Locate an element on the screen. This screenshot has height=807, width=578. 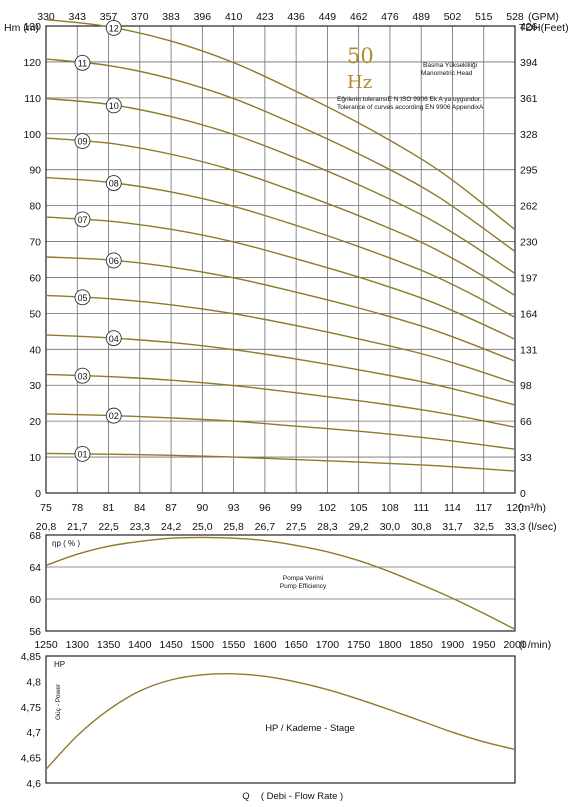
stage-label-text: 07 is located at coordinates (82, 220).